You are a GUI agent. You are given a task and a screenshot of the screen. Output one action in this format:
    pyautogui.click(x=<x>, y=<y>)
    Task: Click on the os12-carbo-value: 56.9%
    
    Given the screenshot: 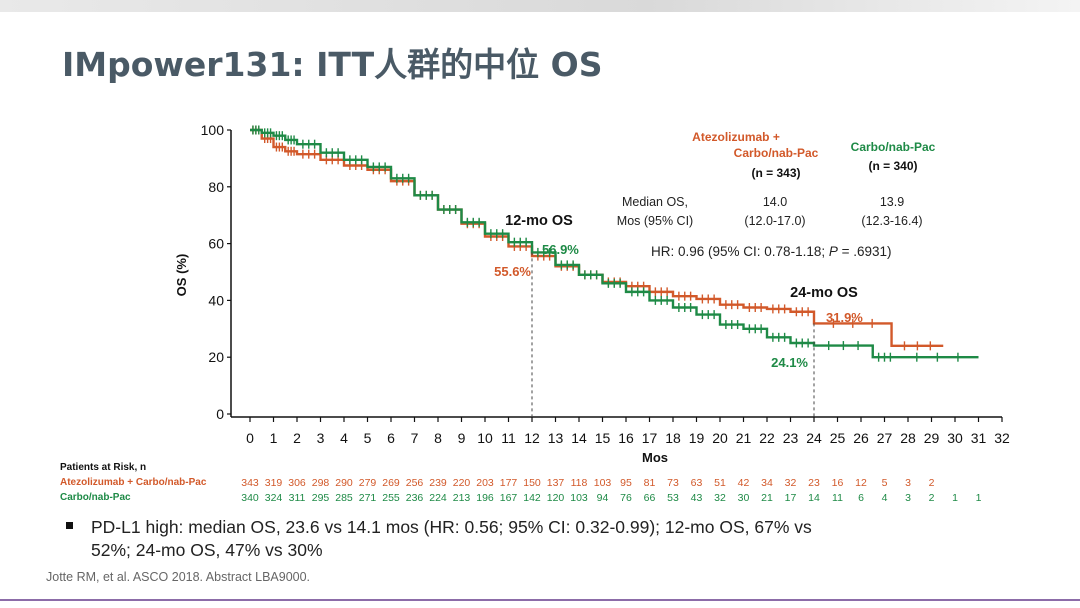 What is the action you would take?
    pyautogui.click(x=560, y=249)
    